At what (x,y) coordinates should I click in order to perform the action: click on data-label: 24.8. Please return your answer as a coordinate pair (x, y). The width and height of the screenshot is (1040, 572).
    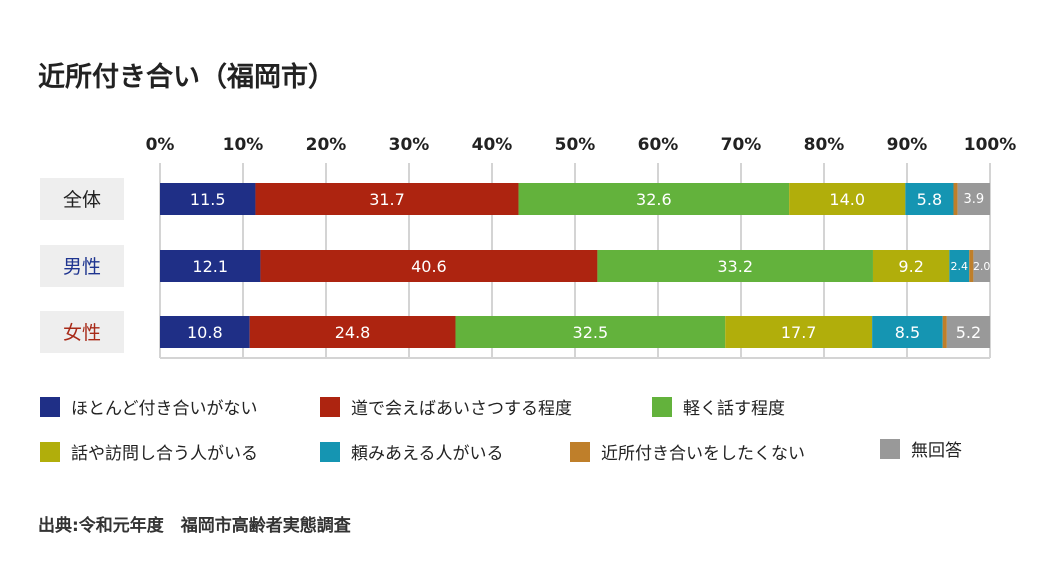
    Looking at the image, I should click on (353, 332).